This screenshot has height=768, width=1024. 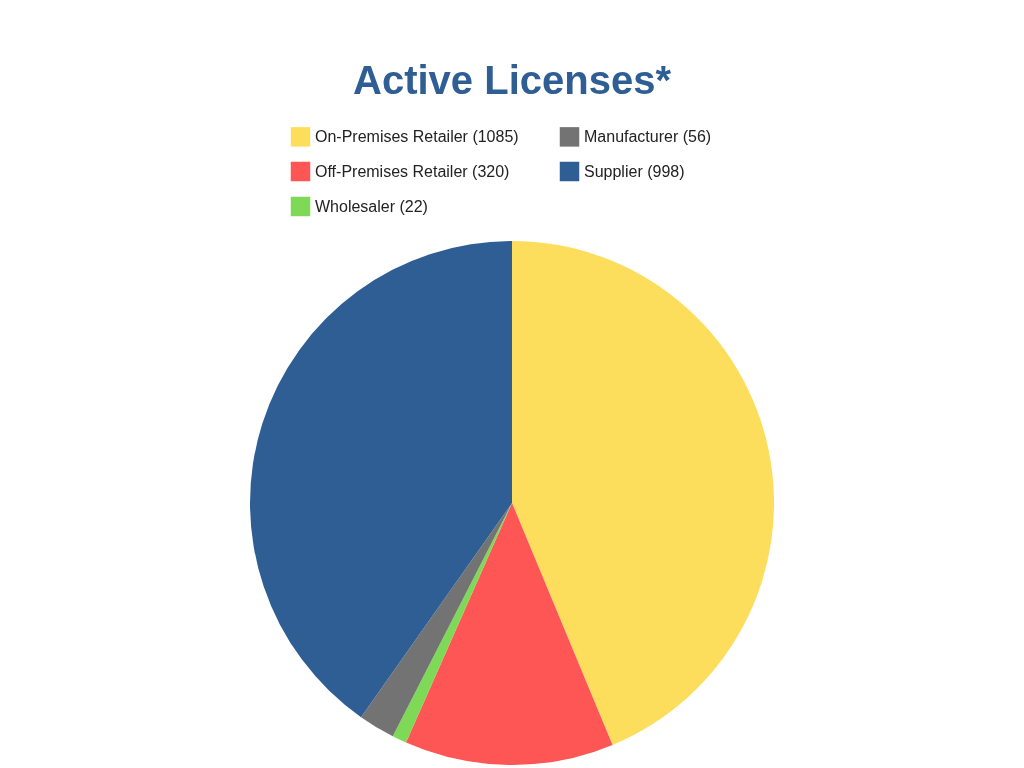 What do you see at coordinates (412, 171) in the screenshot?
I see `legend-label: Off-Premises Retailer (320)` at bounding box center [412, 171].